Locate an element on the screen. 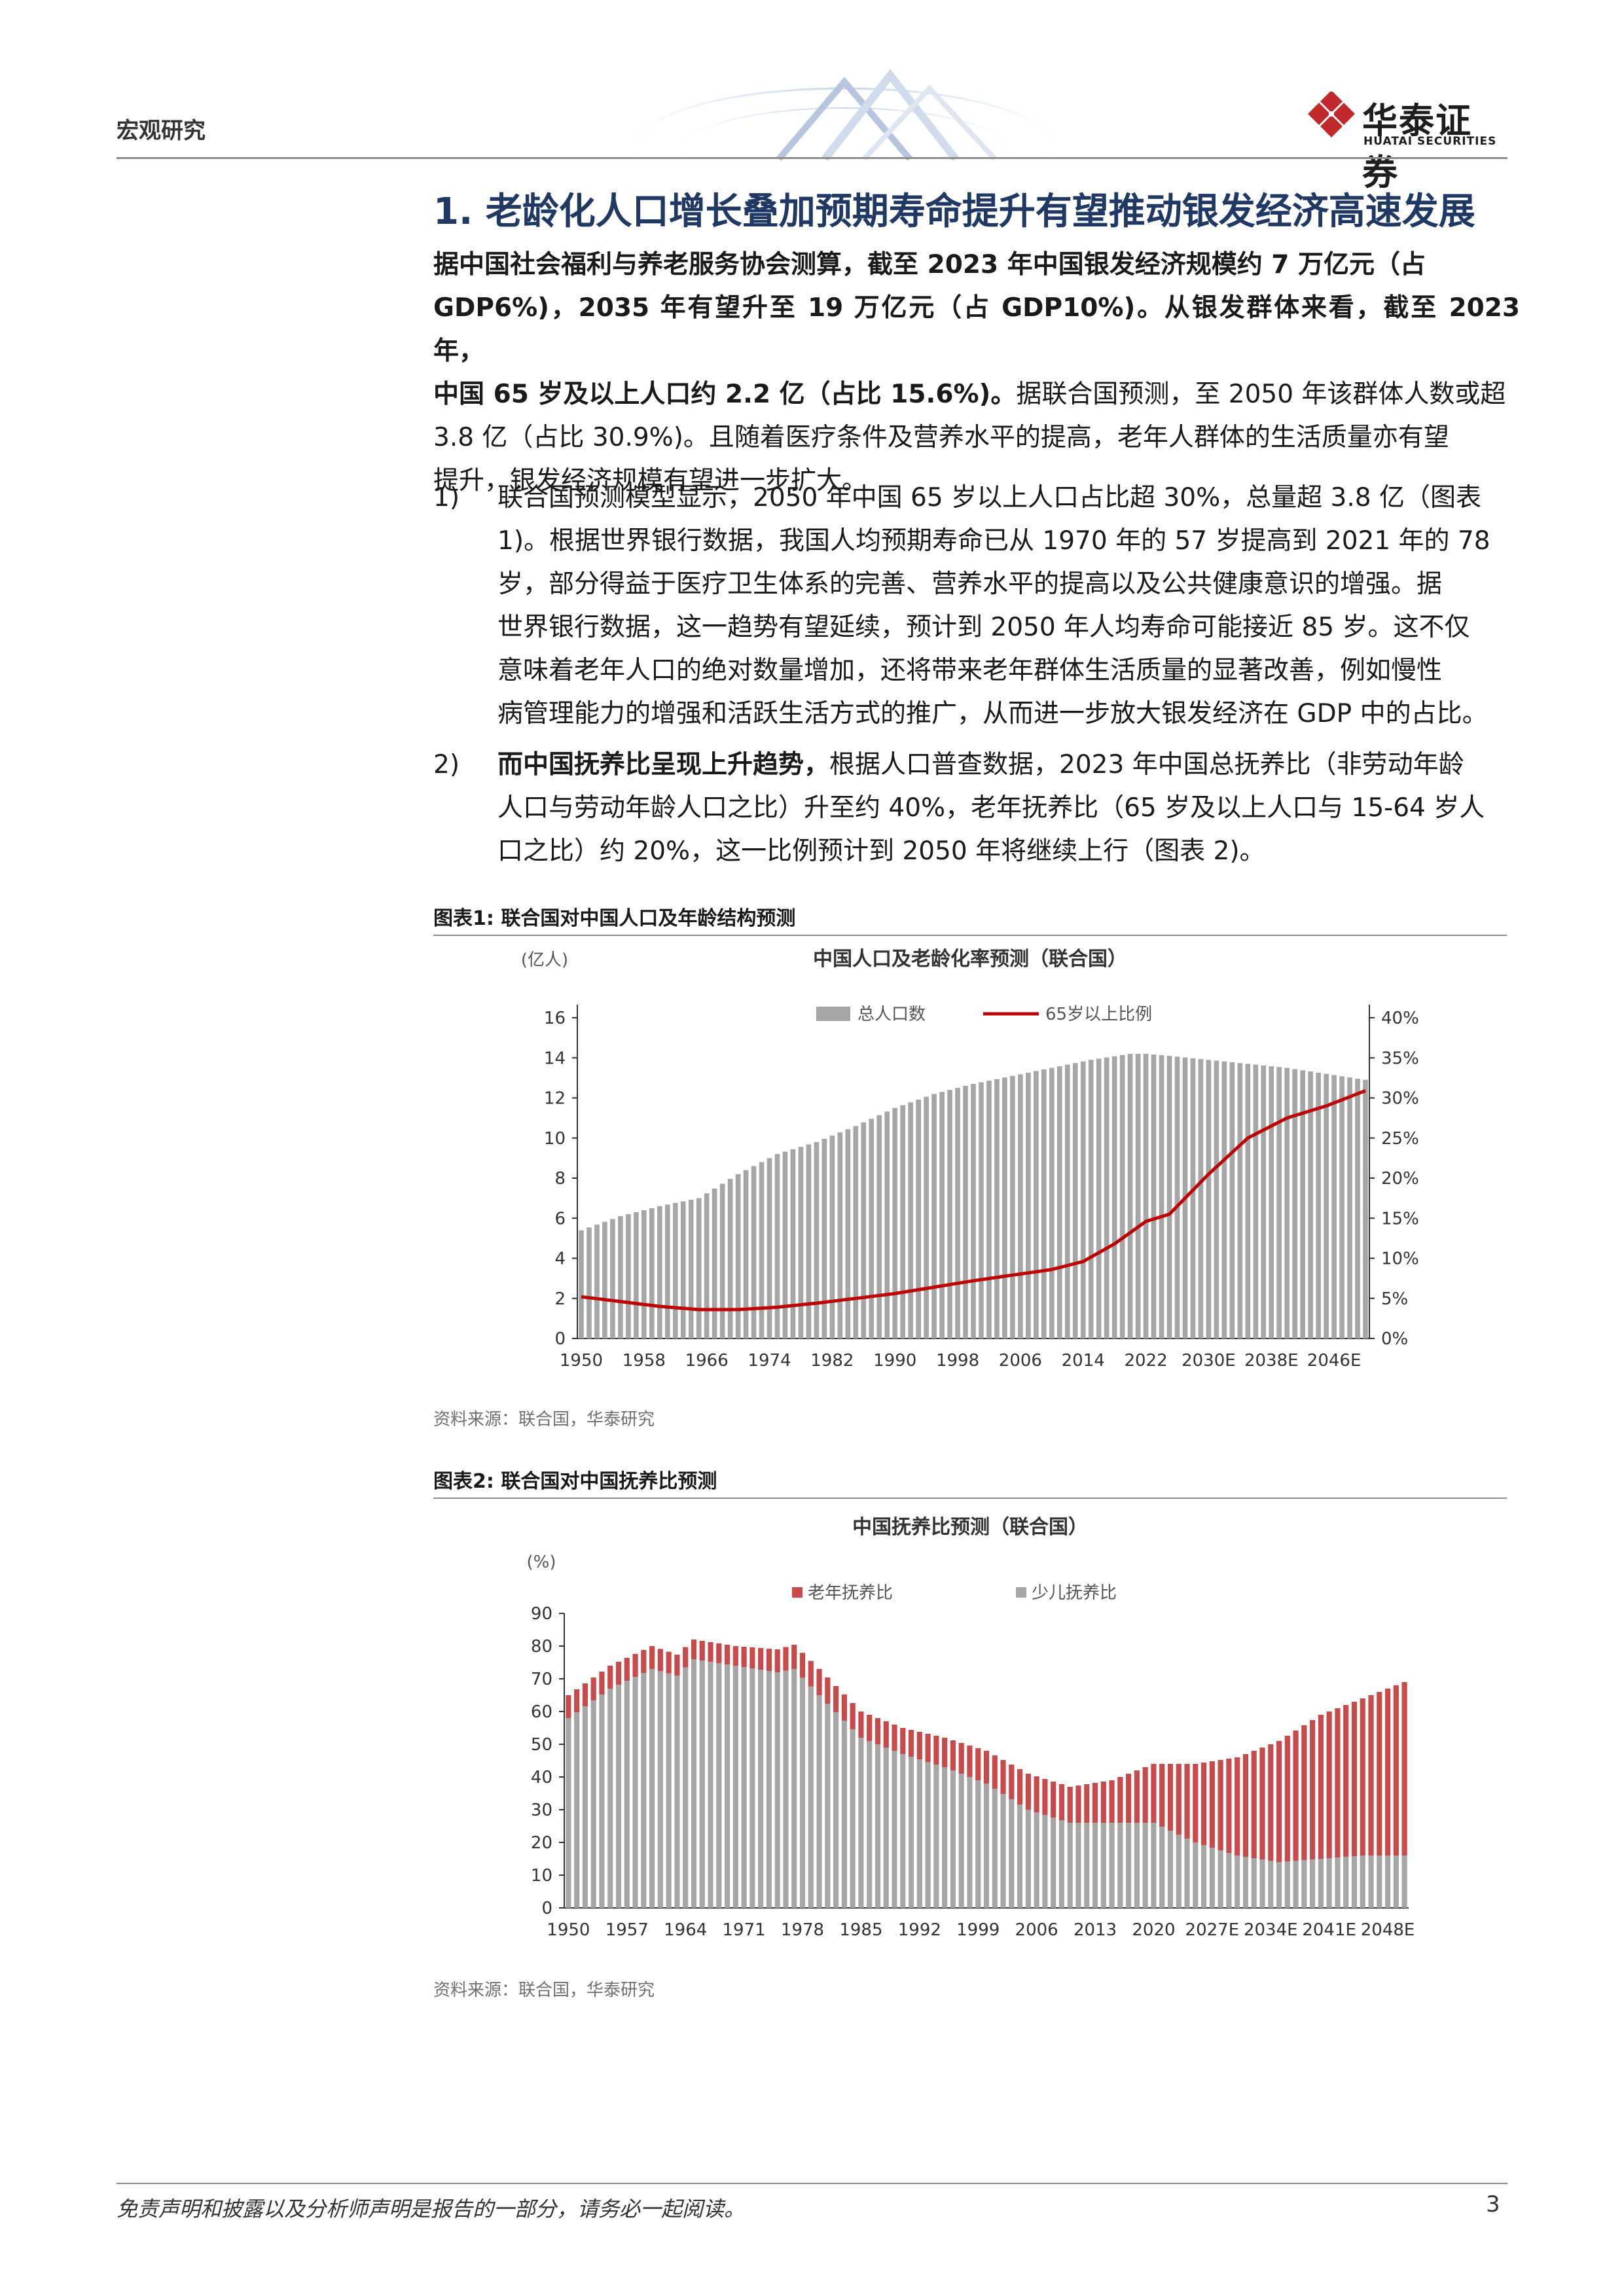  figure1-source: 资料来源：联合国，华泰研究 is located at coordinates (544, 1420).